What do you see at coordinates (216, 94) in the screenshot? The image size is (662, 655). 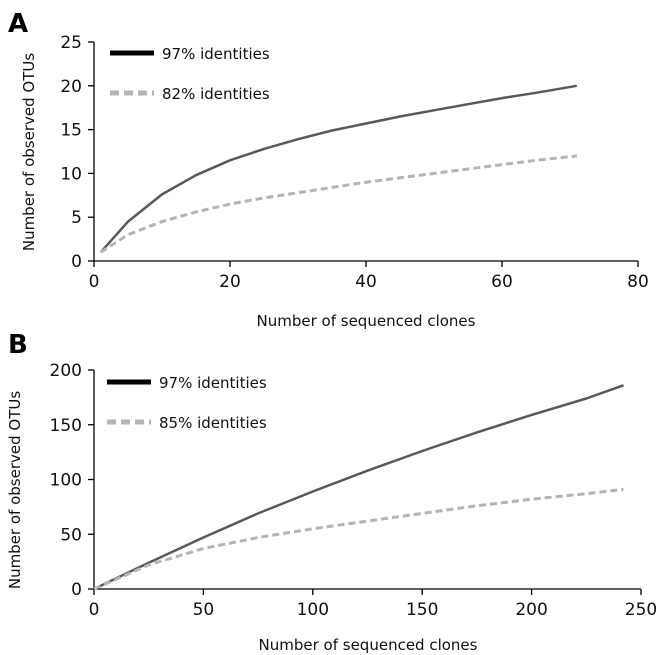 I see `panel-a-legend-label-2: 82% identities` at bounding box center [216, 94].